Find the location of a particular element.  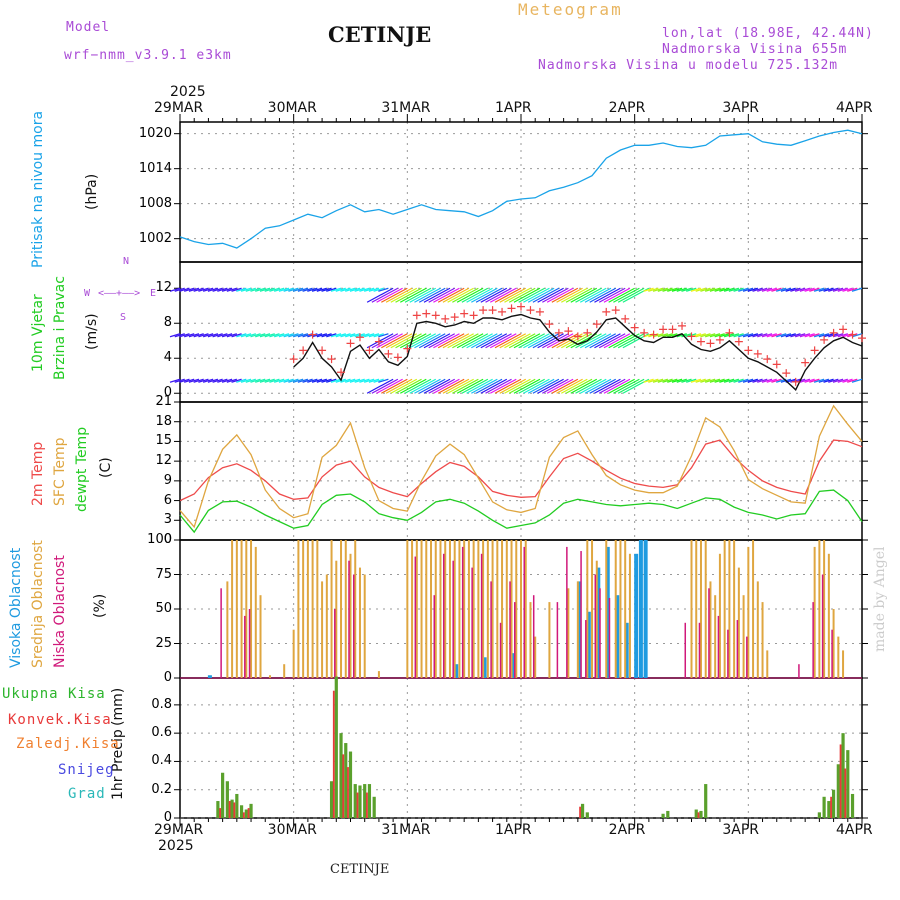

y-tick-label: 12 is located at coordinates (163, 288).